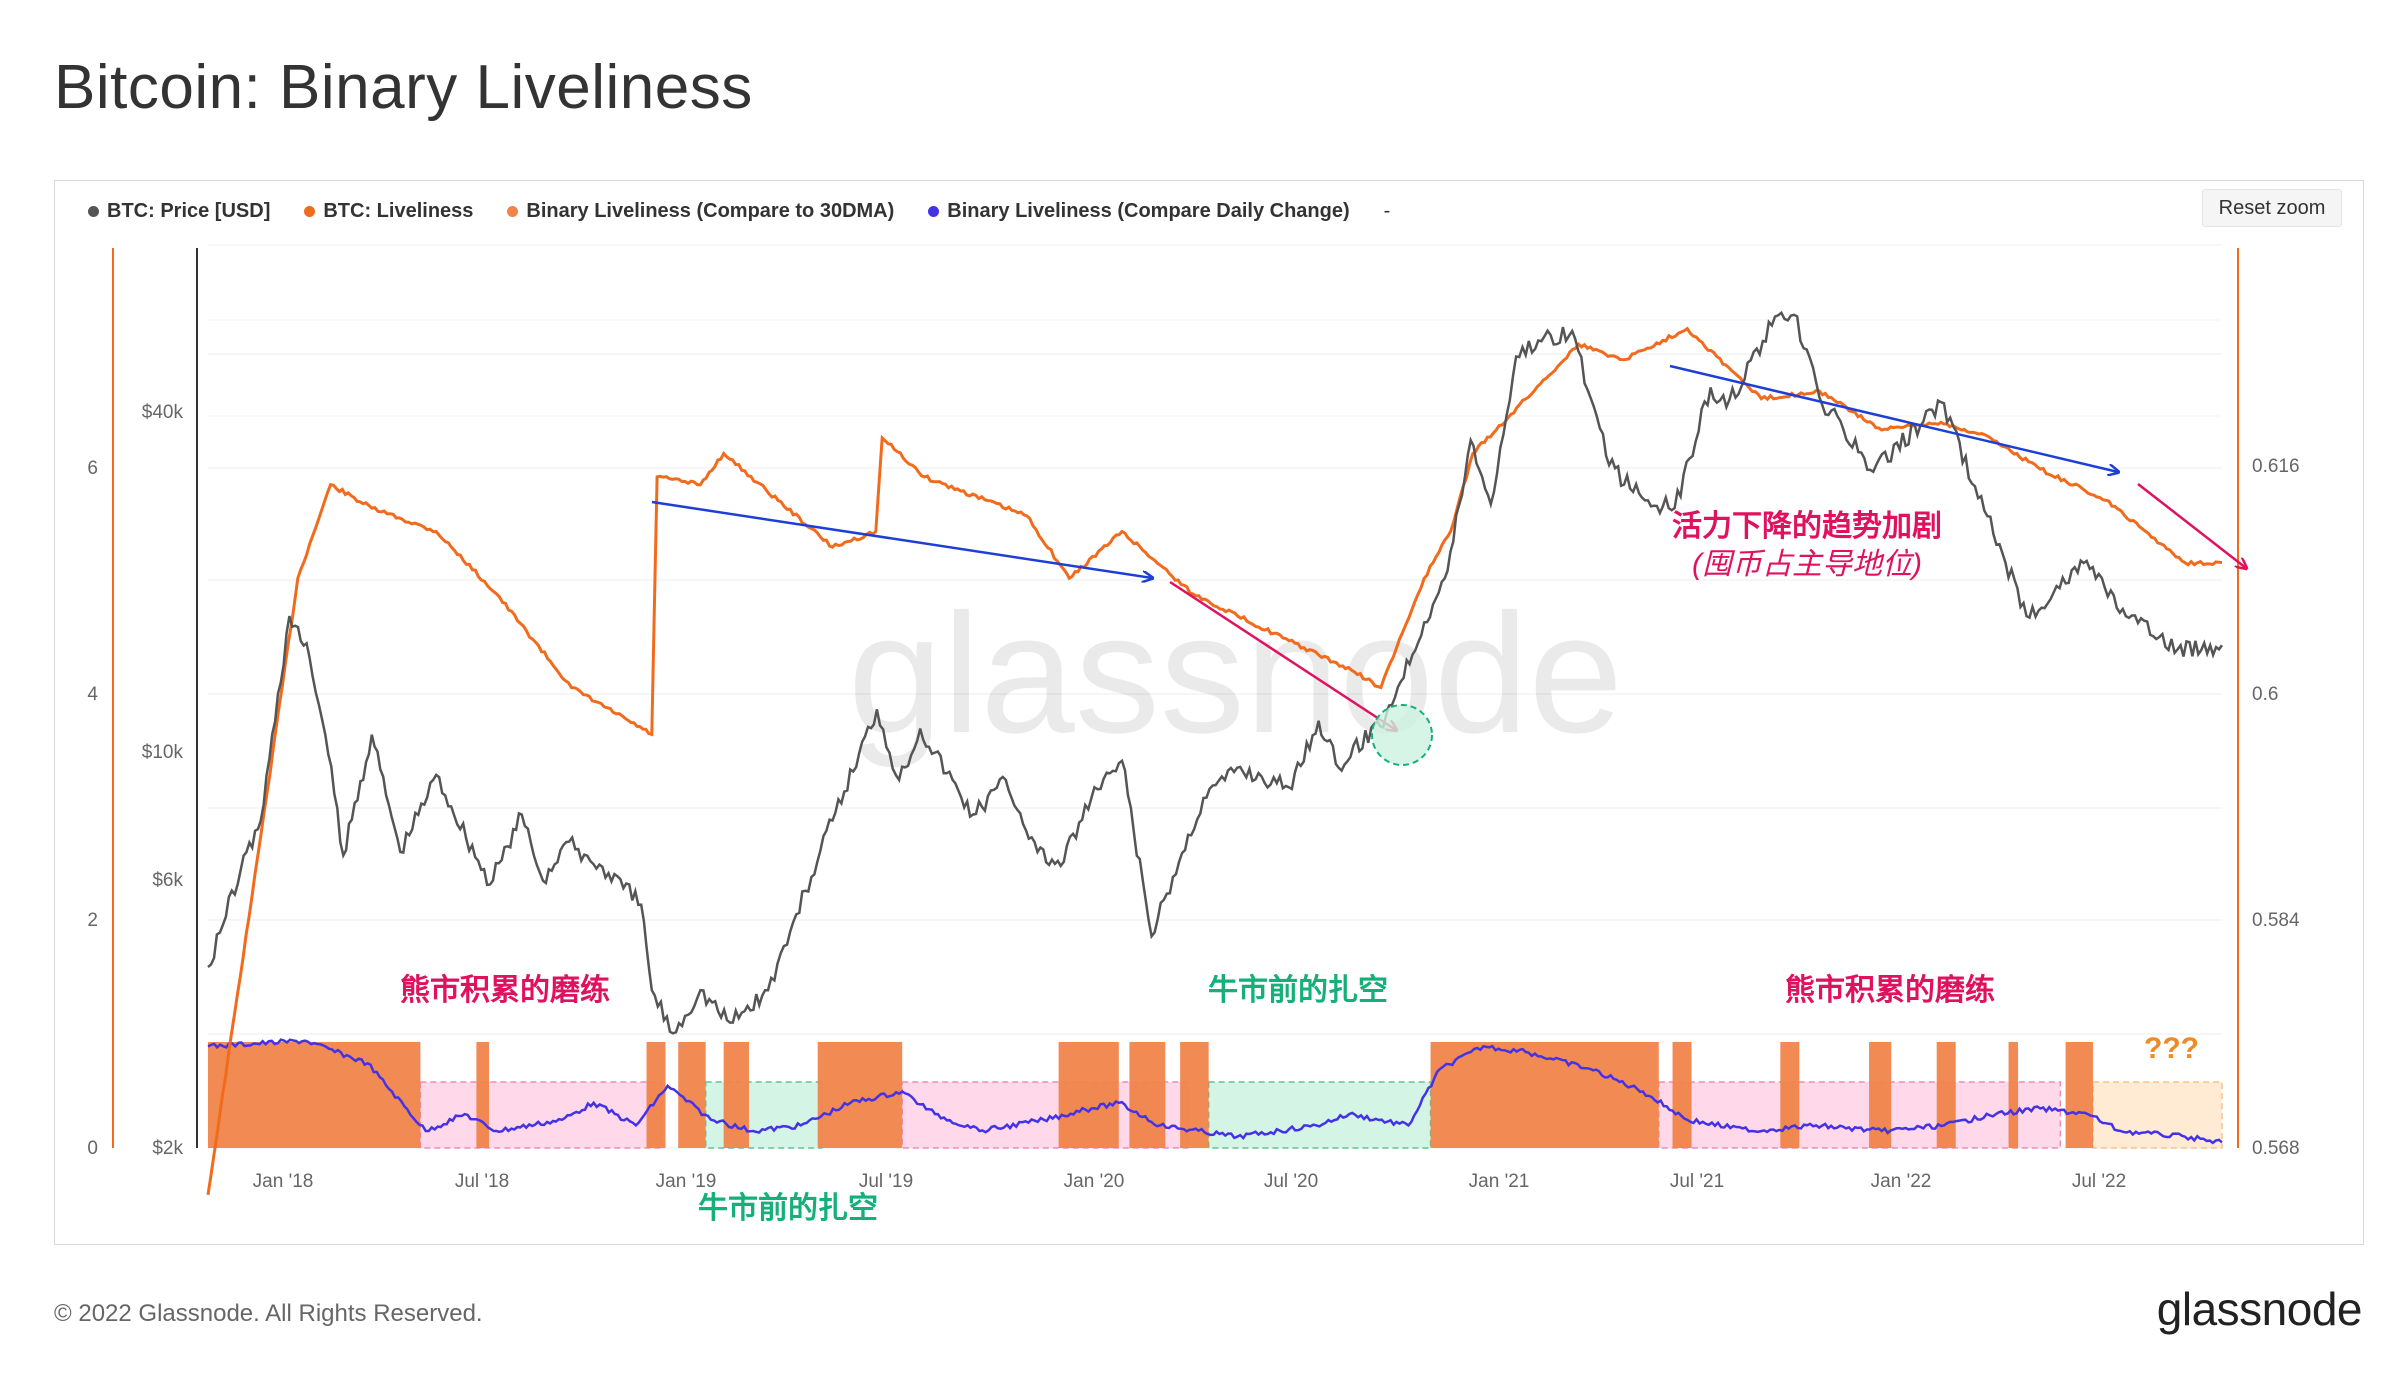 The width and height of the screenshot is (2400, 1382). I want to click on legend-dot-binary-daily, so click(934, 211).